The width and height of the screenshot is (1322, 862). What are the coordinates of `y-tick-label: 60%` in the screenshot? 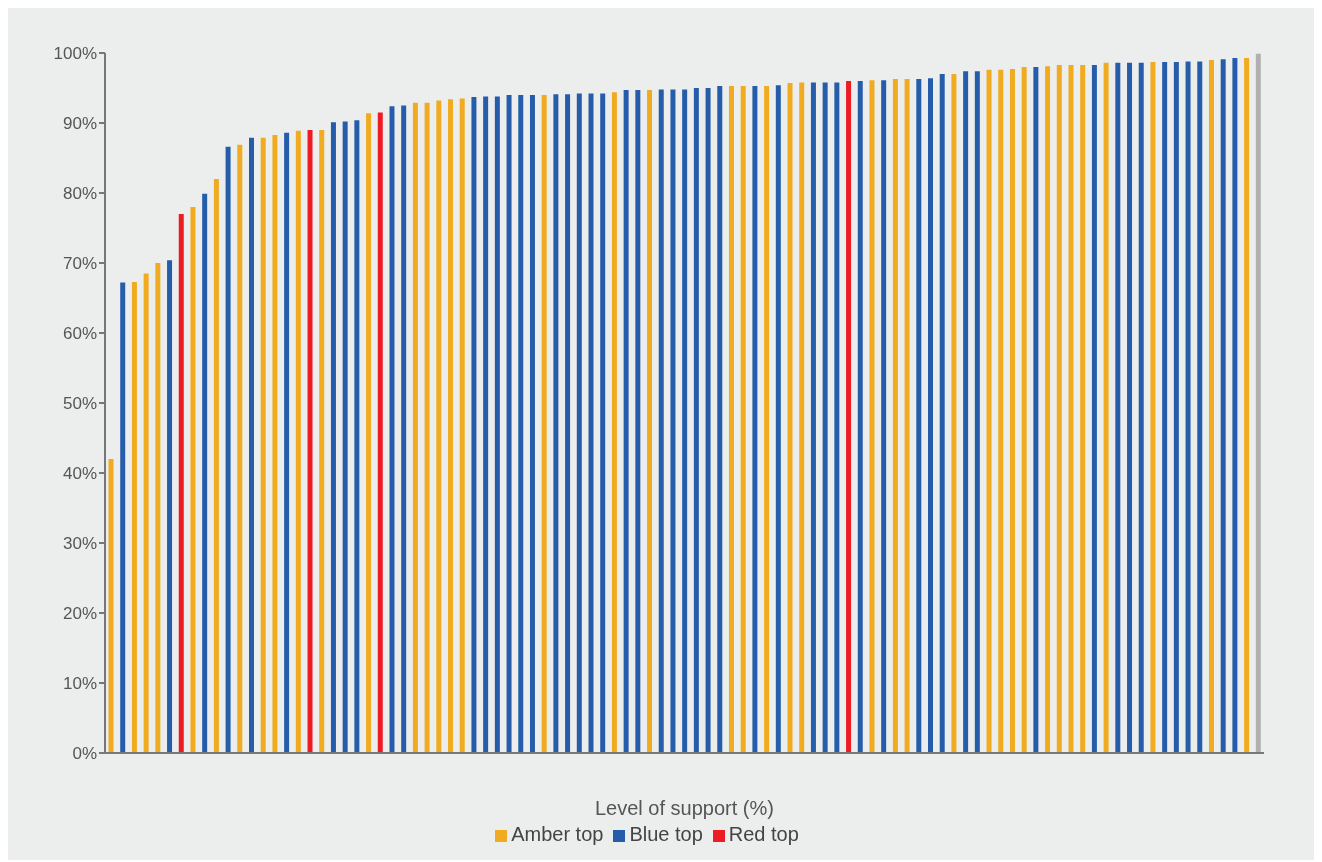 It's located at (79, 334).